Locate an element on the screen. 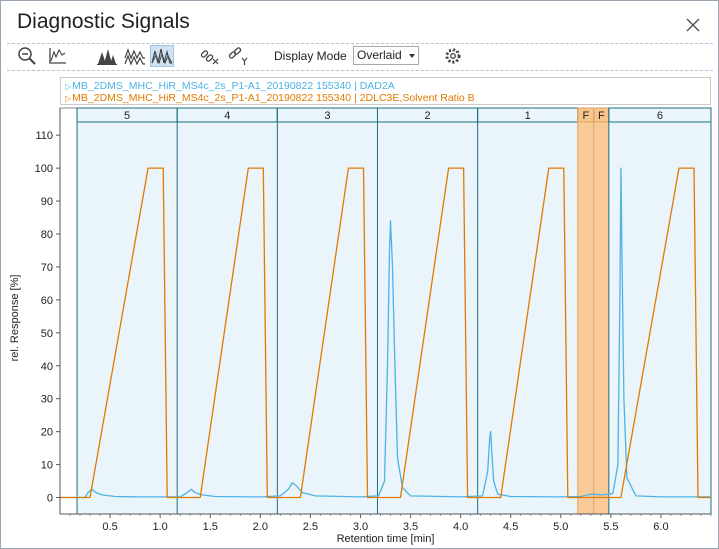 Image resolution: width=719 pixels, height=549 pixels. x-tick-label: 5.5 is located at coordinates (610, 527).